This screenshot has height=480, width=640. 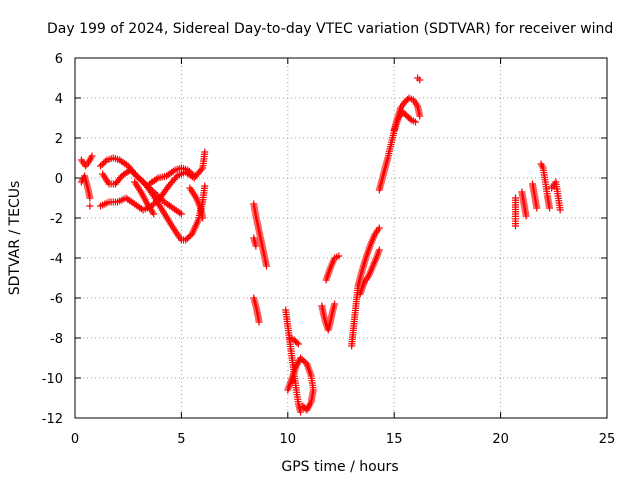 I want to click on x-tick-labels: 0 5 10 15 20 25, so click(x=343, y=439).